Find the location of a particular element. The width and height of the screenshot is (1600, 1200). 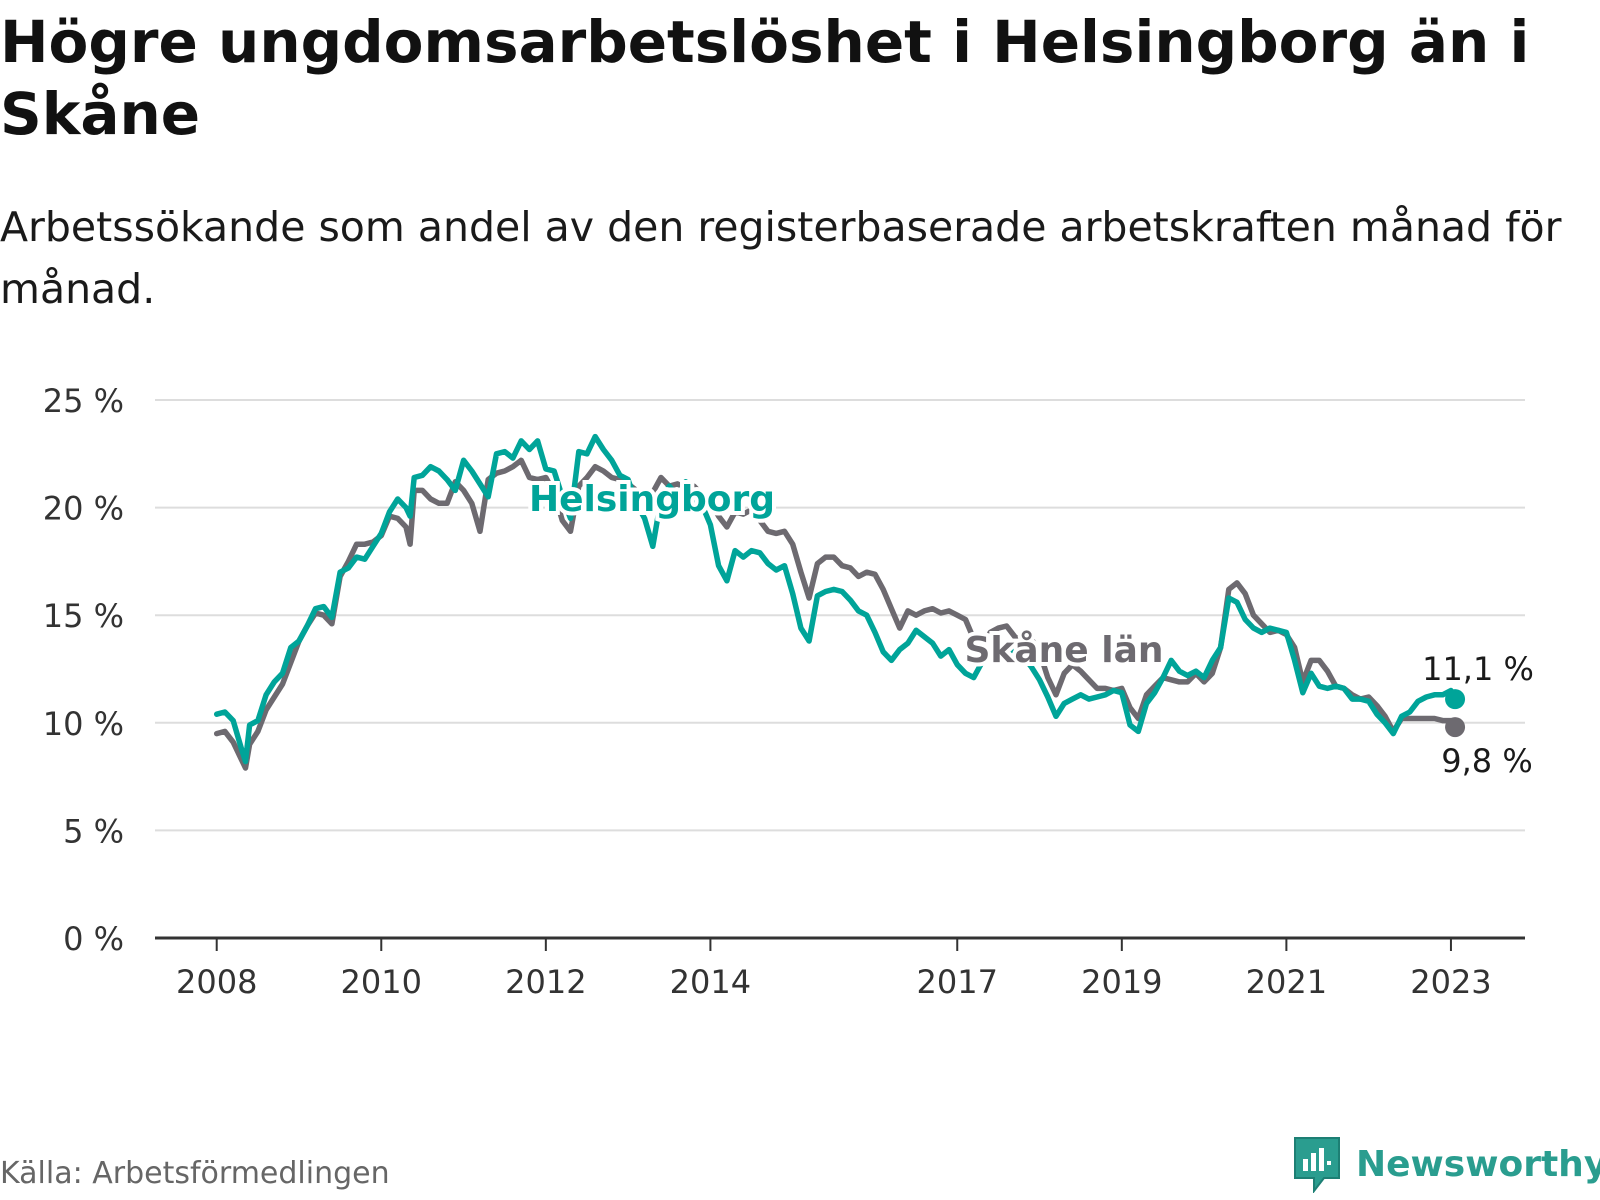

y-tick-label: 20 % is located at coordinates (83, 509).